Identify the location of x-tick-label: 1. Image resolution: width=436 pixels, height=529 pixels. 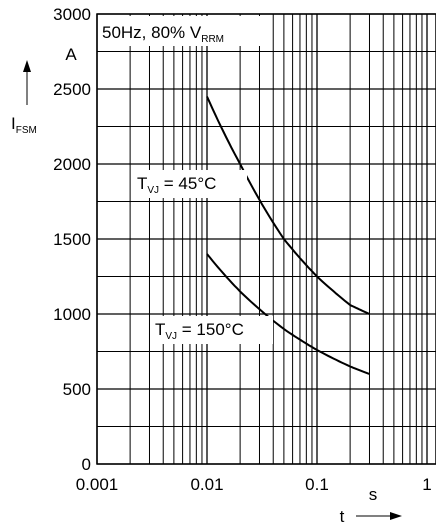
(426, 484).